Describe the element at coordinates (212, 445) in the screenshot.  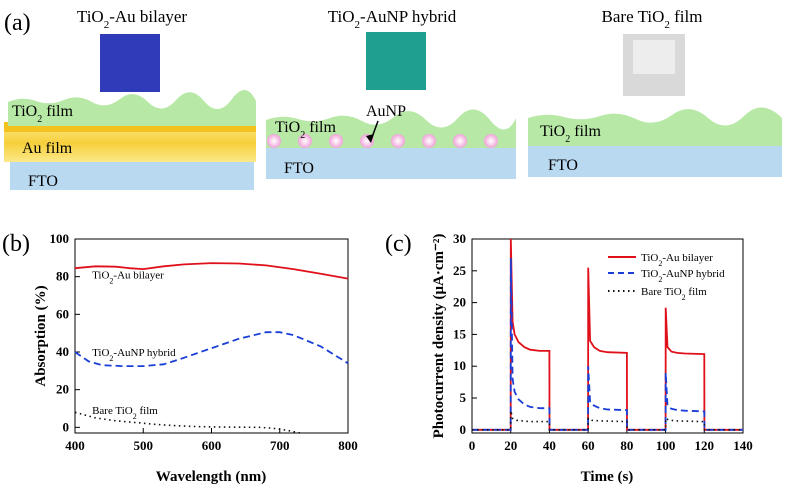
I see `x-tick-label: 600` at that location.